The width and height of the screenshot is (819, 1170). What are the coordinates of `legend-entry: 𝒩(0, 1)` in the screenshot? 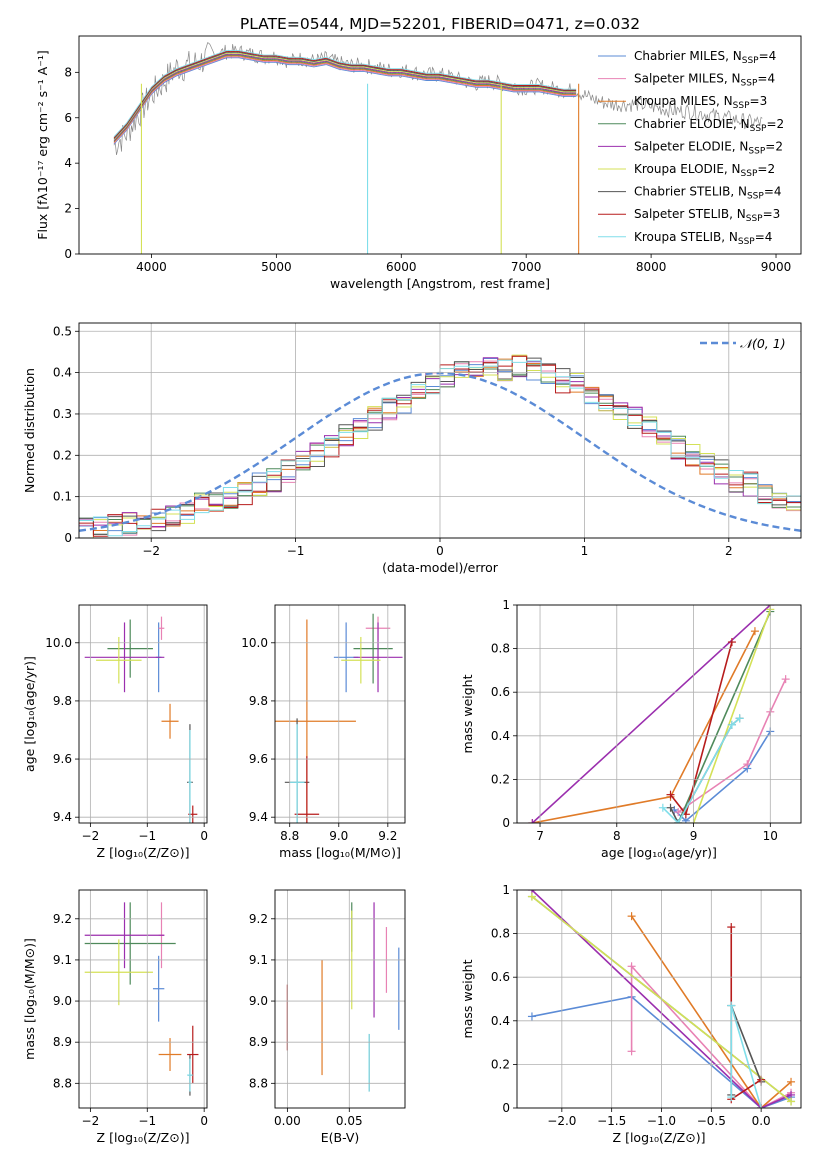 It's located at (763, 343).